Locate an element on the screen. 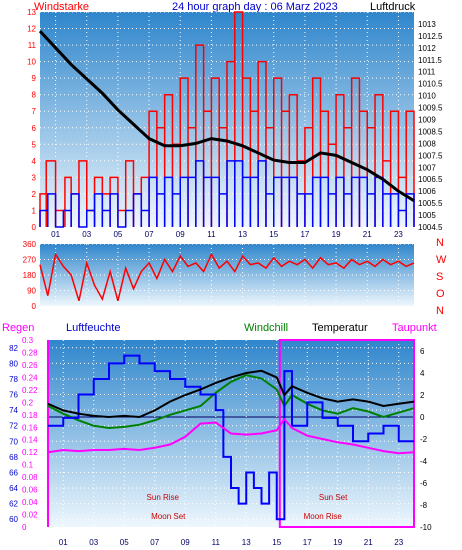 The width and height of the screenshot is (462, 550). humidity-tick-label: 68 is located at coordinates (13, 457).